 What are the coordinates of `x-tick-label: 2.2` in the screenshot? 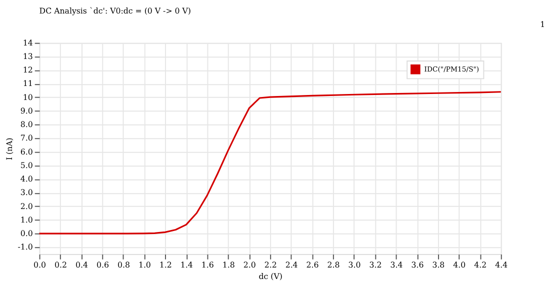 It's located at (270, 265).